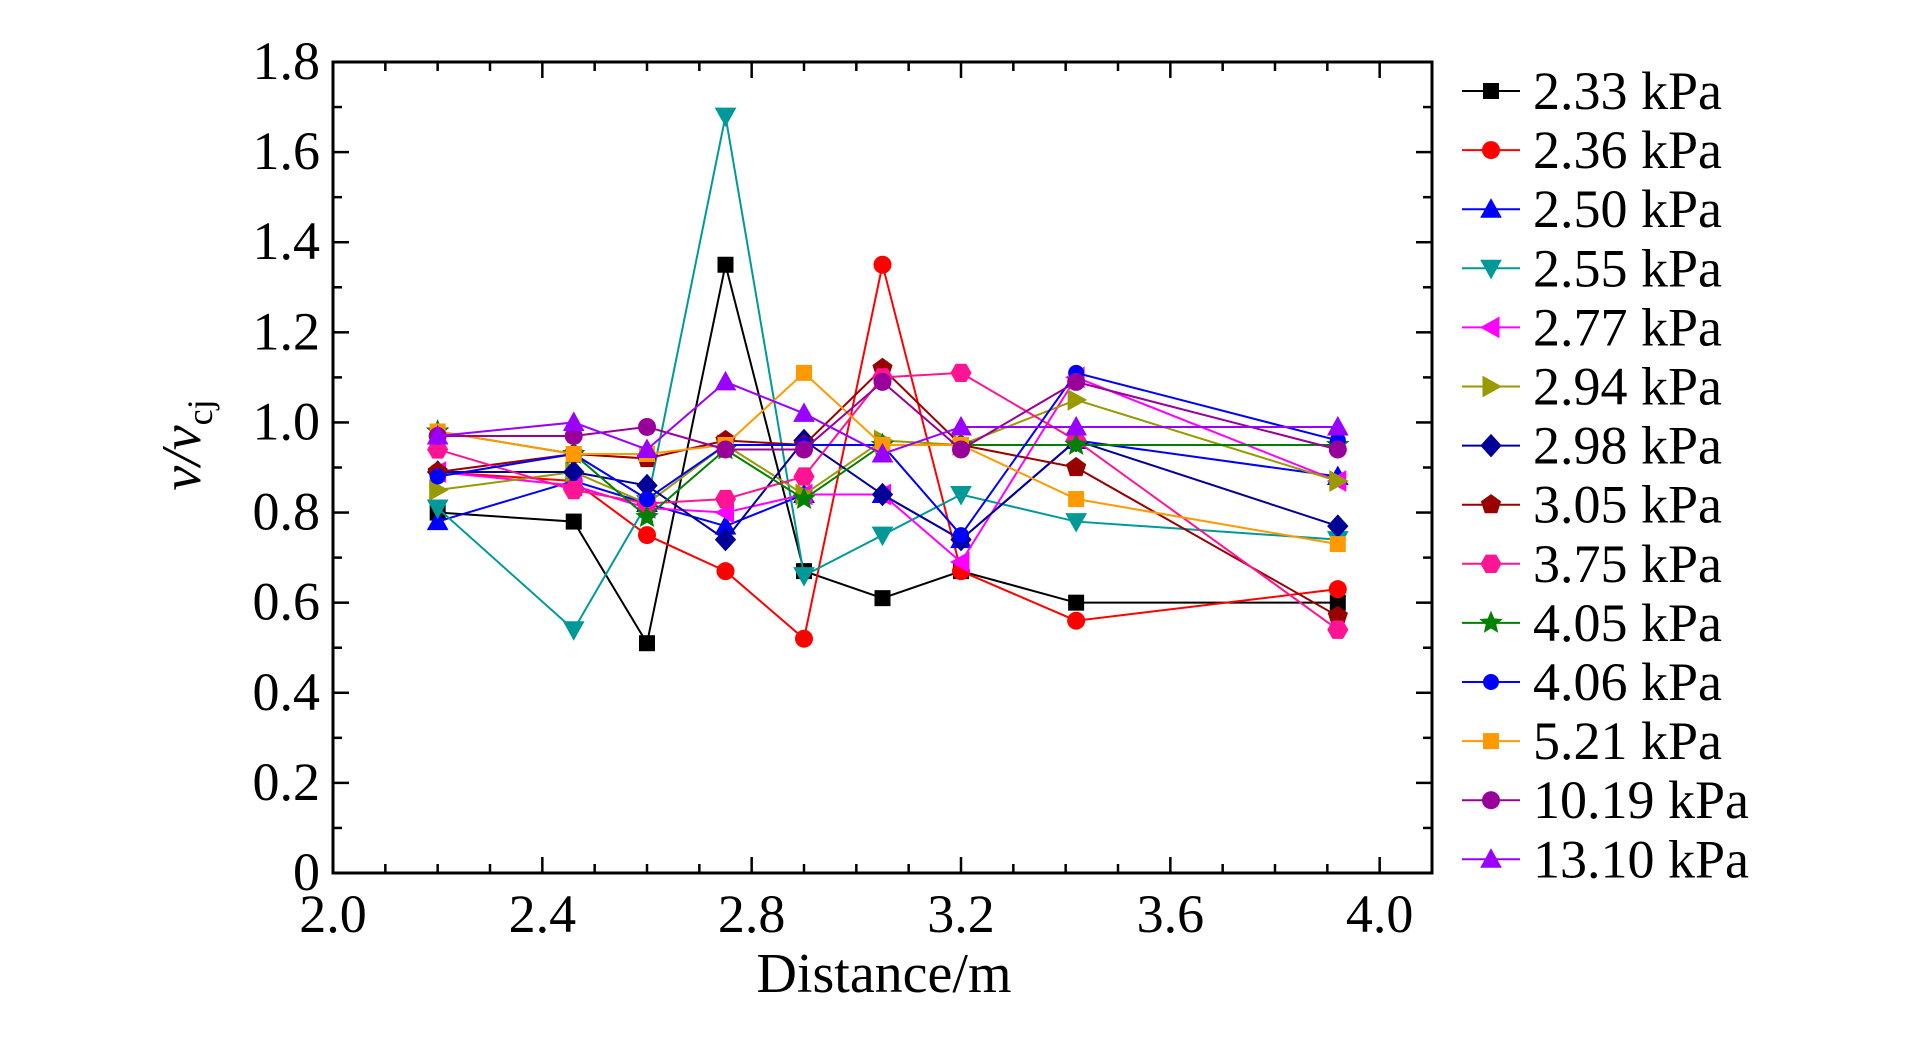 The height and width of the screenshot is (1039, 1923). What do you see at coordinates (1592, 505) in the screenshot?
I see `legend-item: 3.05 kPa` at bounding box center [1592, 505].